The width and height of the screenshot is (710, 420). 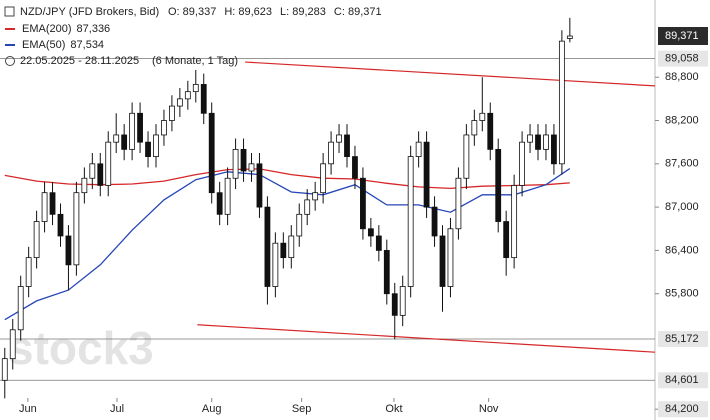 I want to click on last-price-box, so click(x=683, y=36).